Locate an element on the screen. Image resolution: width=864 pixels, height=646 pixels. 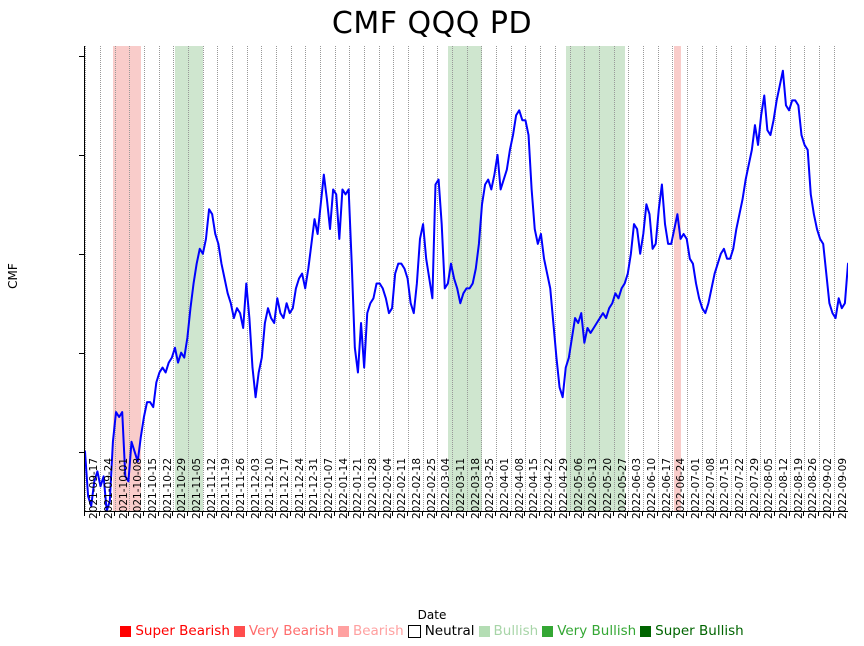
legend-item-super-bullish: Super Bullish is located at coordinates (692, 631).